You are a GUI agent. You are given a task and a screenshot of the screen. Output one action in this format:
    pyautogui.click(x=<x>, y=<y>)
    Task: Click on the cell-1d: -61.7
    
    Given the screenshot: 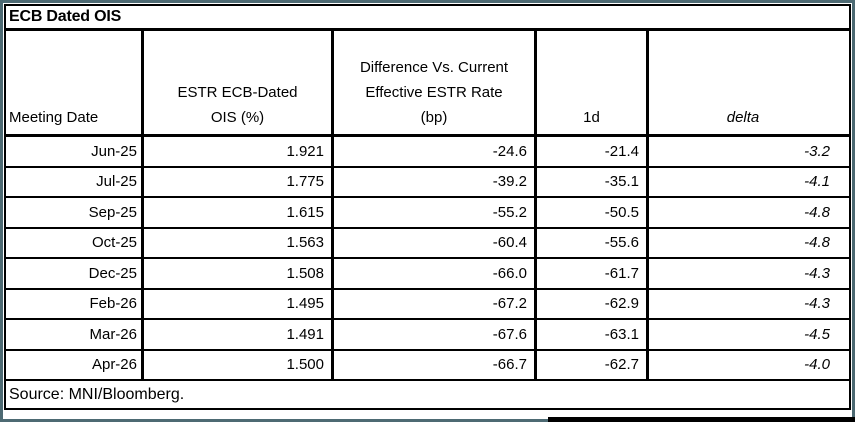 What is the action you would take?
    pyautogui.click(x=593, y=273)
    